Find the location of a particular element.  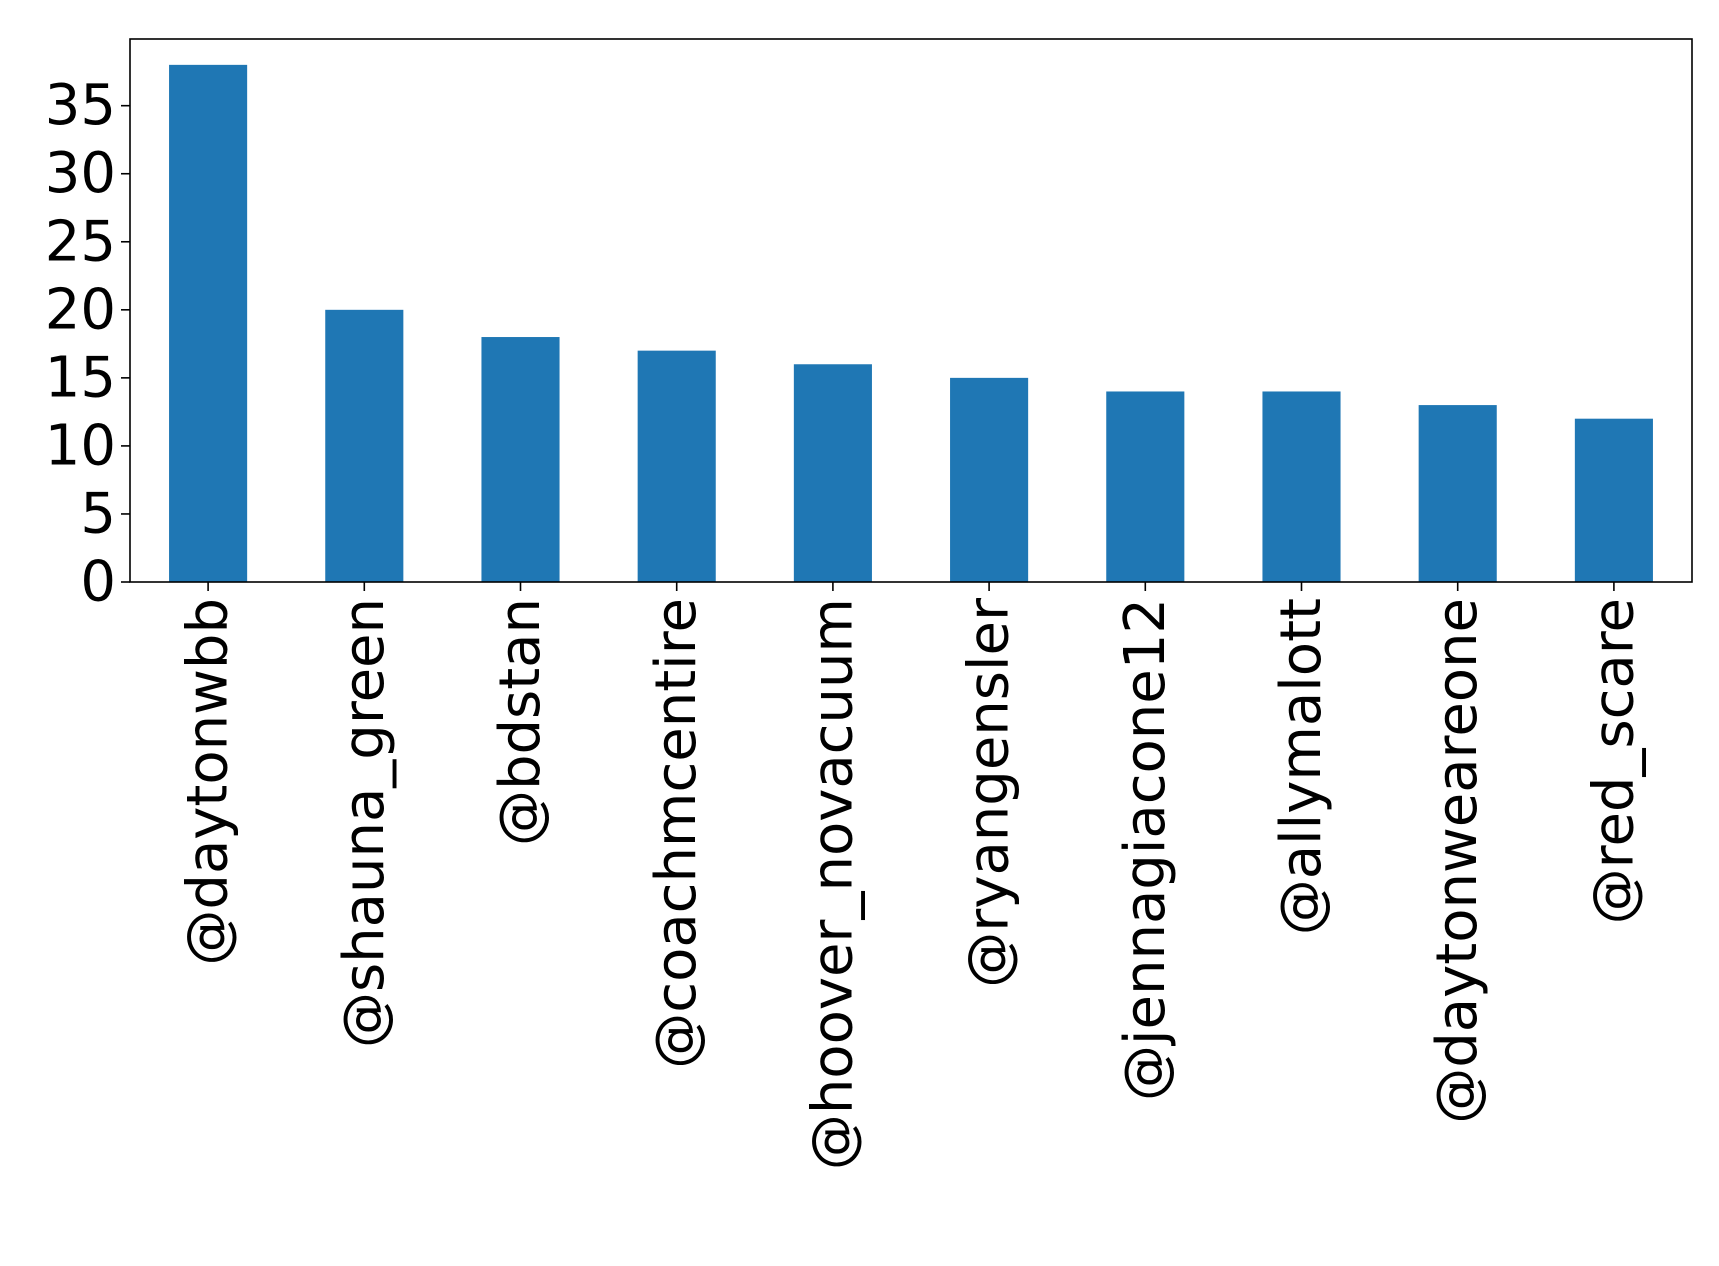

bar-daytonwbb is located at coordinates (208, 323).